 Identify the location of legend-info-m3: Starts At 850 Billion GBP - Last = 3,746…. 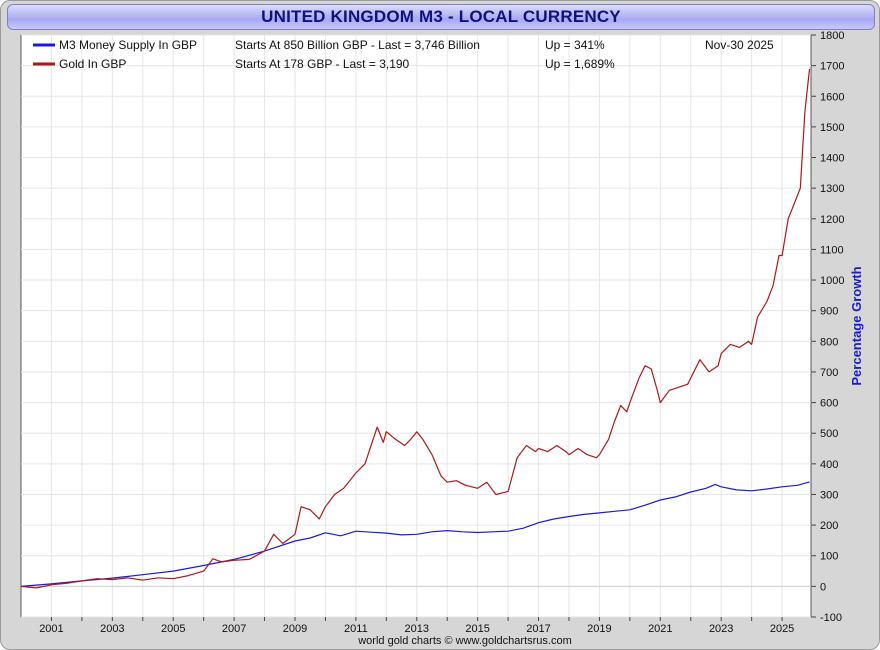
(357, 45).